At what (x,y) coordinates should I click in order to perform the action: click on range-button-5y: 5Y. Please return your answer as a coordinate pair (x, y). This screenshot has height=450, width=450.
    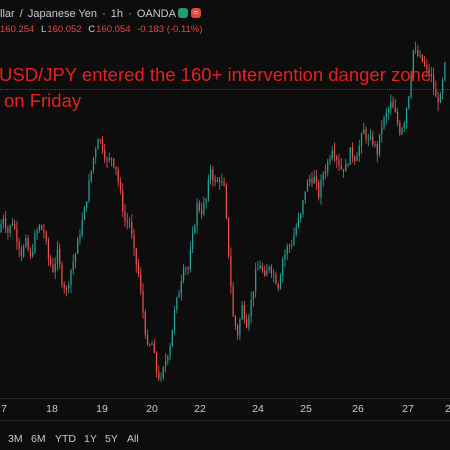
    Looking at the image, I should click on (111, 439).